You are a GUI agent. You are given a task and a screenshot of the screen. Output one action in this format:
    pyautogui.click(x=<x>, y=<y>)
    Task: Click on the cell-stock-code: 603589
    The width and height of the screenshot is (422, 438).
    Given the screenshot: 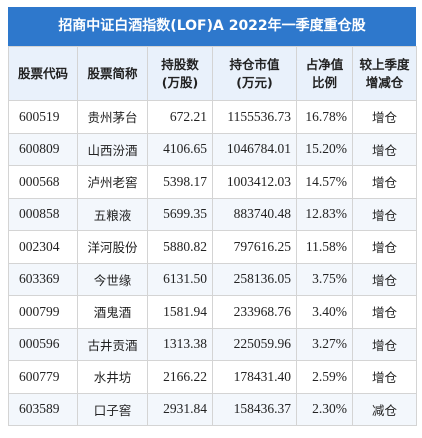 What is the action you would take?
    pyautogui.click(x=43, y=409)
    